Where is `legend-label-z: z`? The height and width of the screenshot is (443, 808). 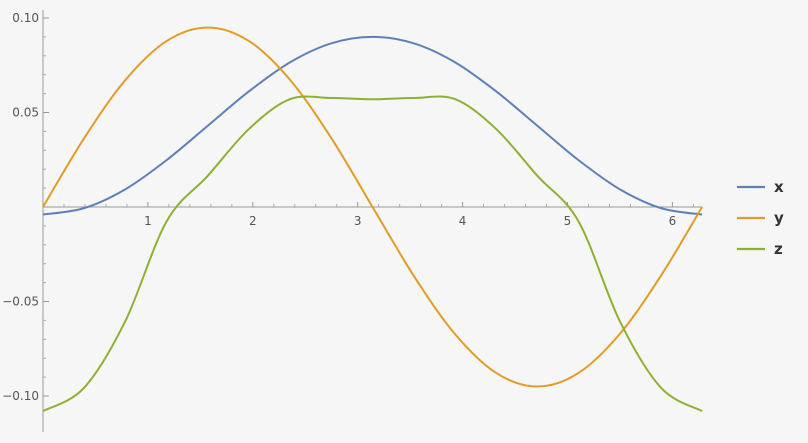 legend-label-z: z is located at coordinates (778, 249).